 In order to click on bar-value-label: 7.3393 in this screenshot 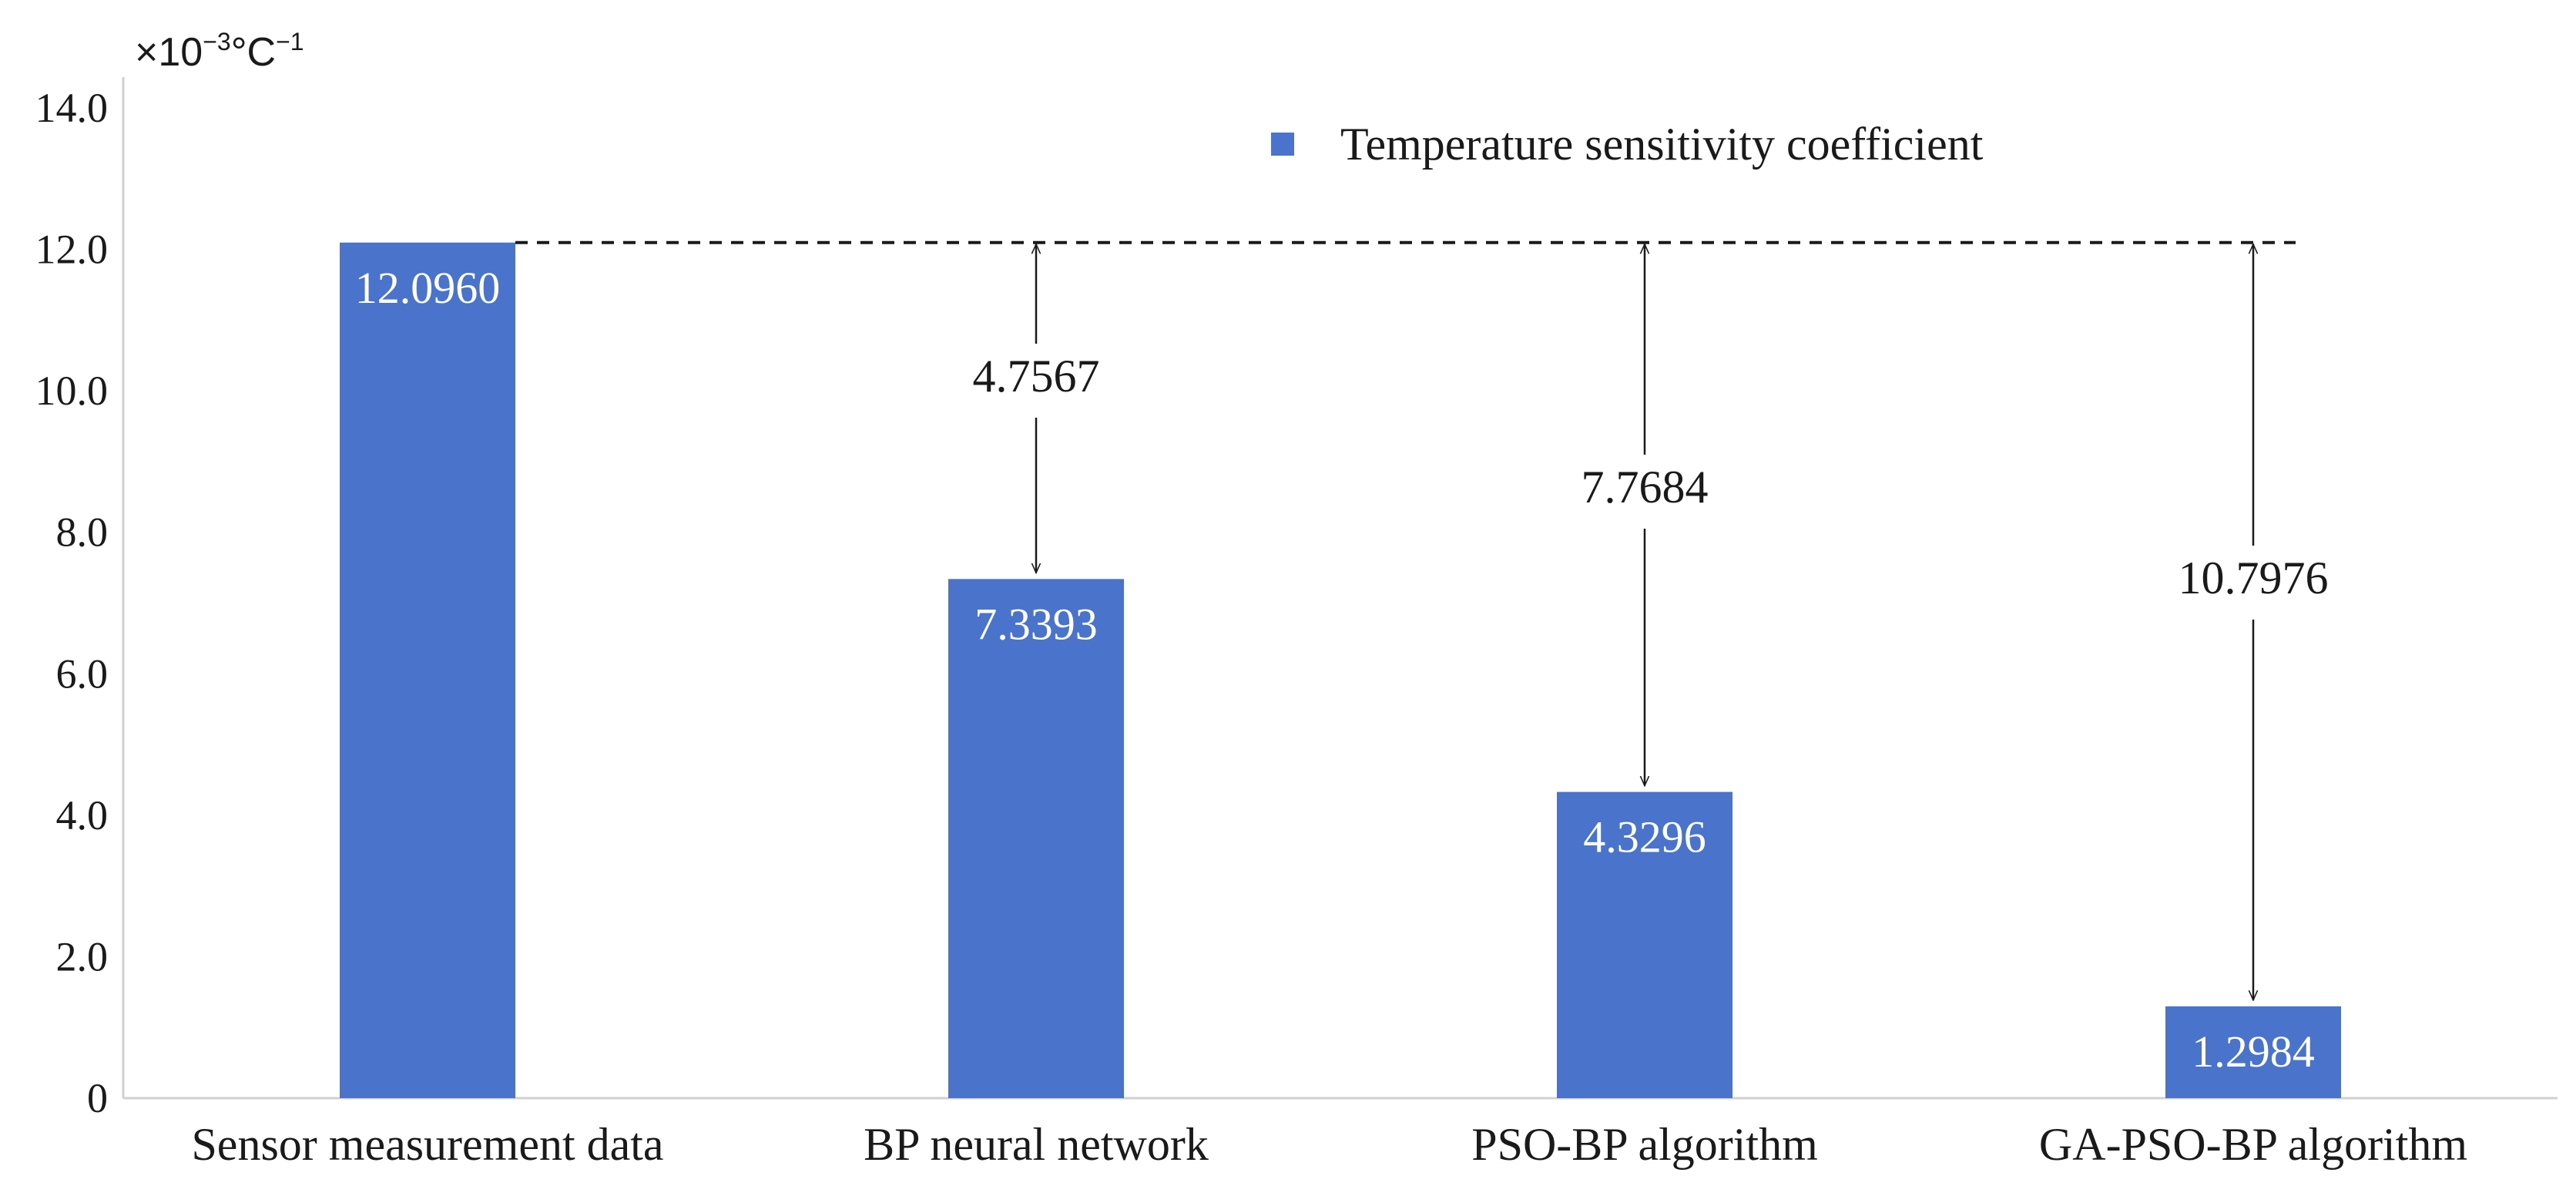, I will do `click(1036, 624)`.